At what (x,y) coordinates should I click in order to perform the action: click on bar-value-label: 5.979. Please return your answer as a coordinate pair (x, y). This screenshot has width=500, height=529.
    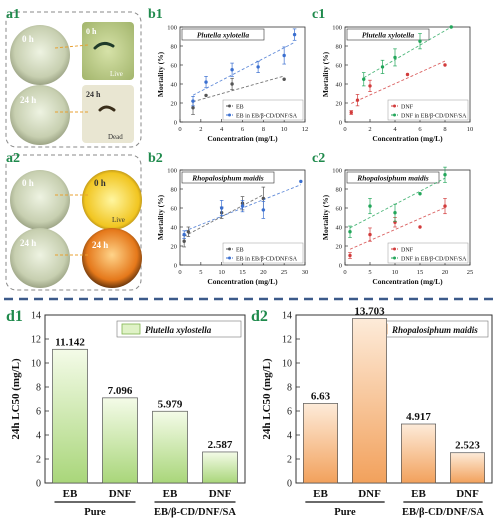
    Looking at the image, I should click on (170, 404).